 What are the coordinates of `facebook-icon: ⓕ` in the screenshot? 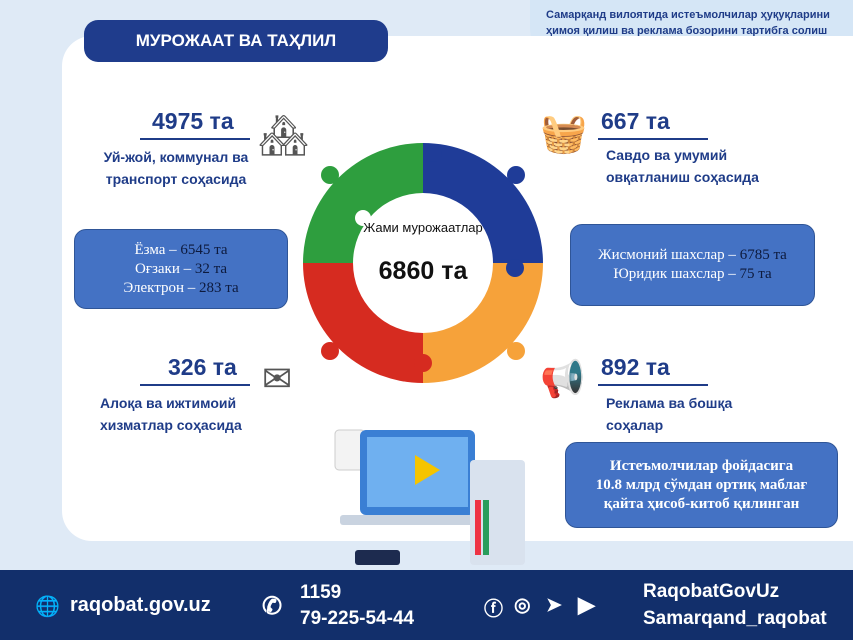 It's located at (494, 609).